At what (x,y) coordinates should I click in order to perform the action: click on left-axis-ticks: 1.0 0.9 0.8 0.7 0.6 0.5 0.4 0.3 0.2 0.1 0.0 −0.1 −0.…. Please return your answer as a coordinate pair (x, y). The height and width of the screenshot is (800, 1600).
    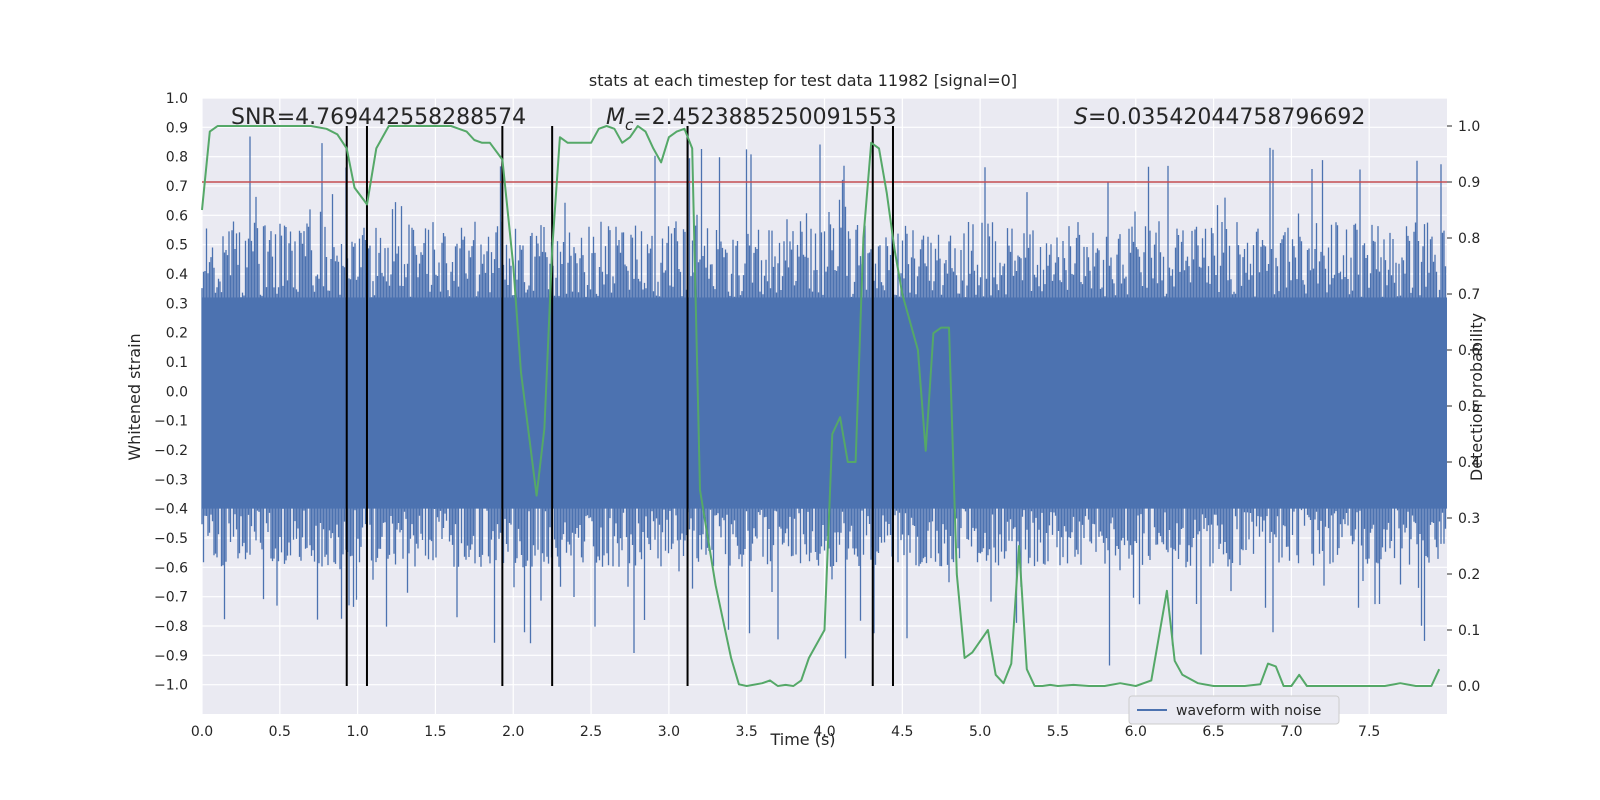
    Looking at the image, I should click on (171, 392).